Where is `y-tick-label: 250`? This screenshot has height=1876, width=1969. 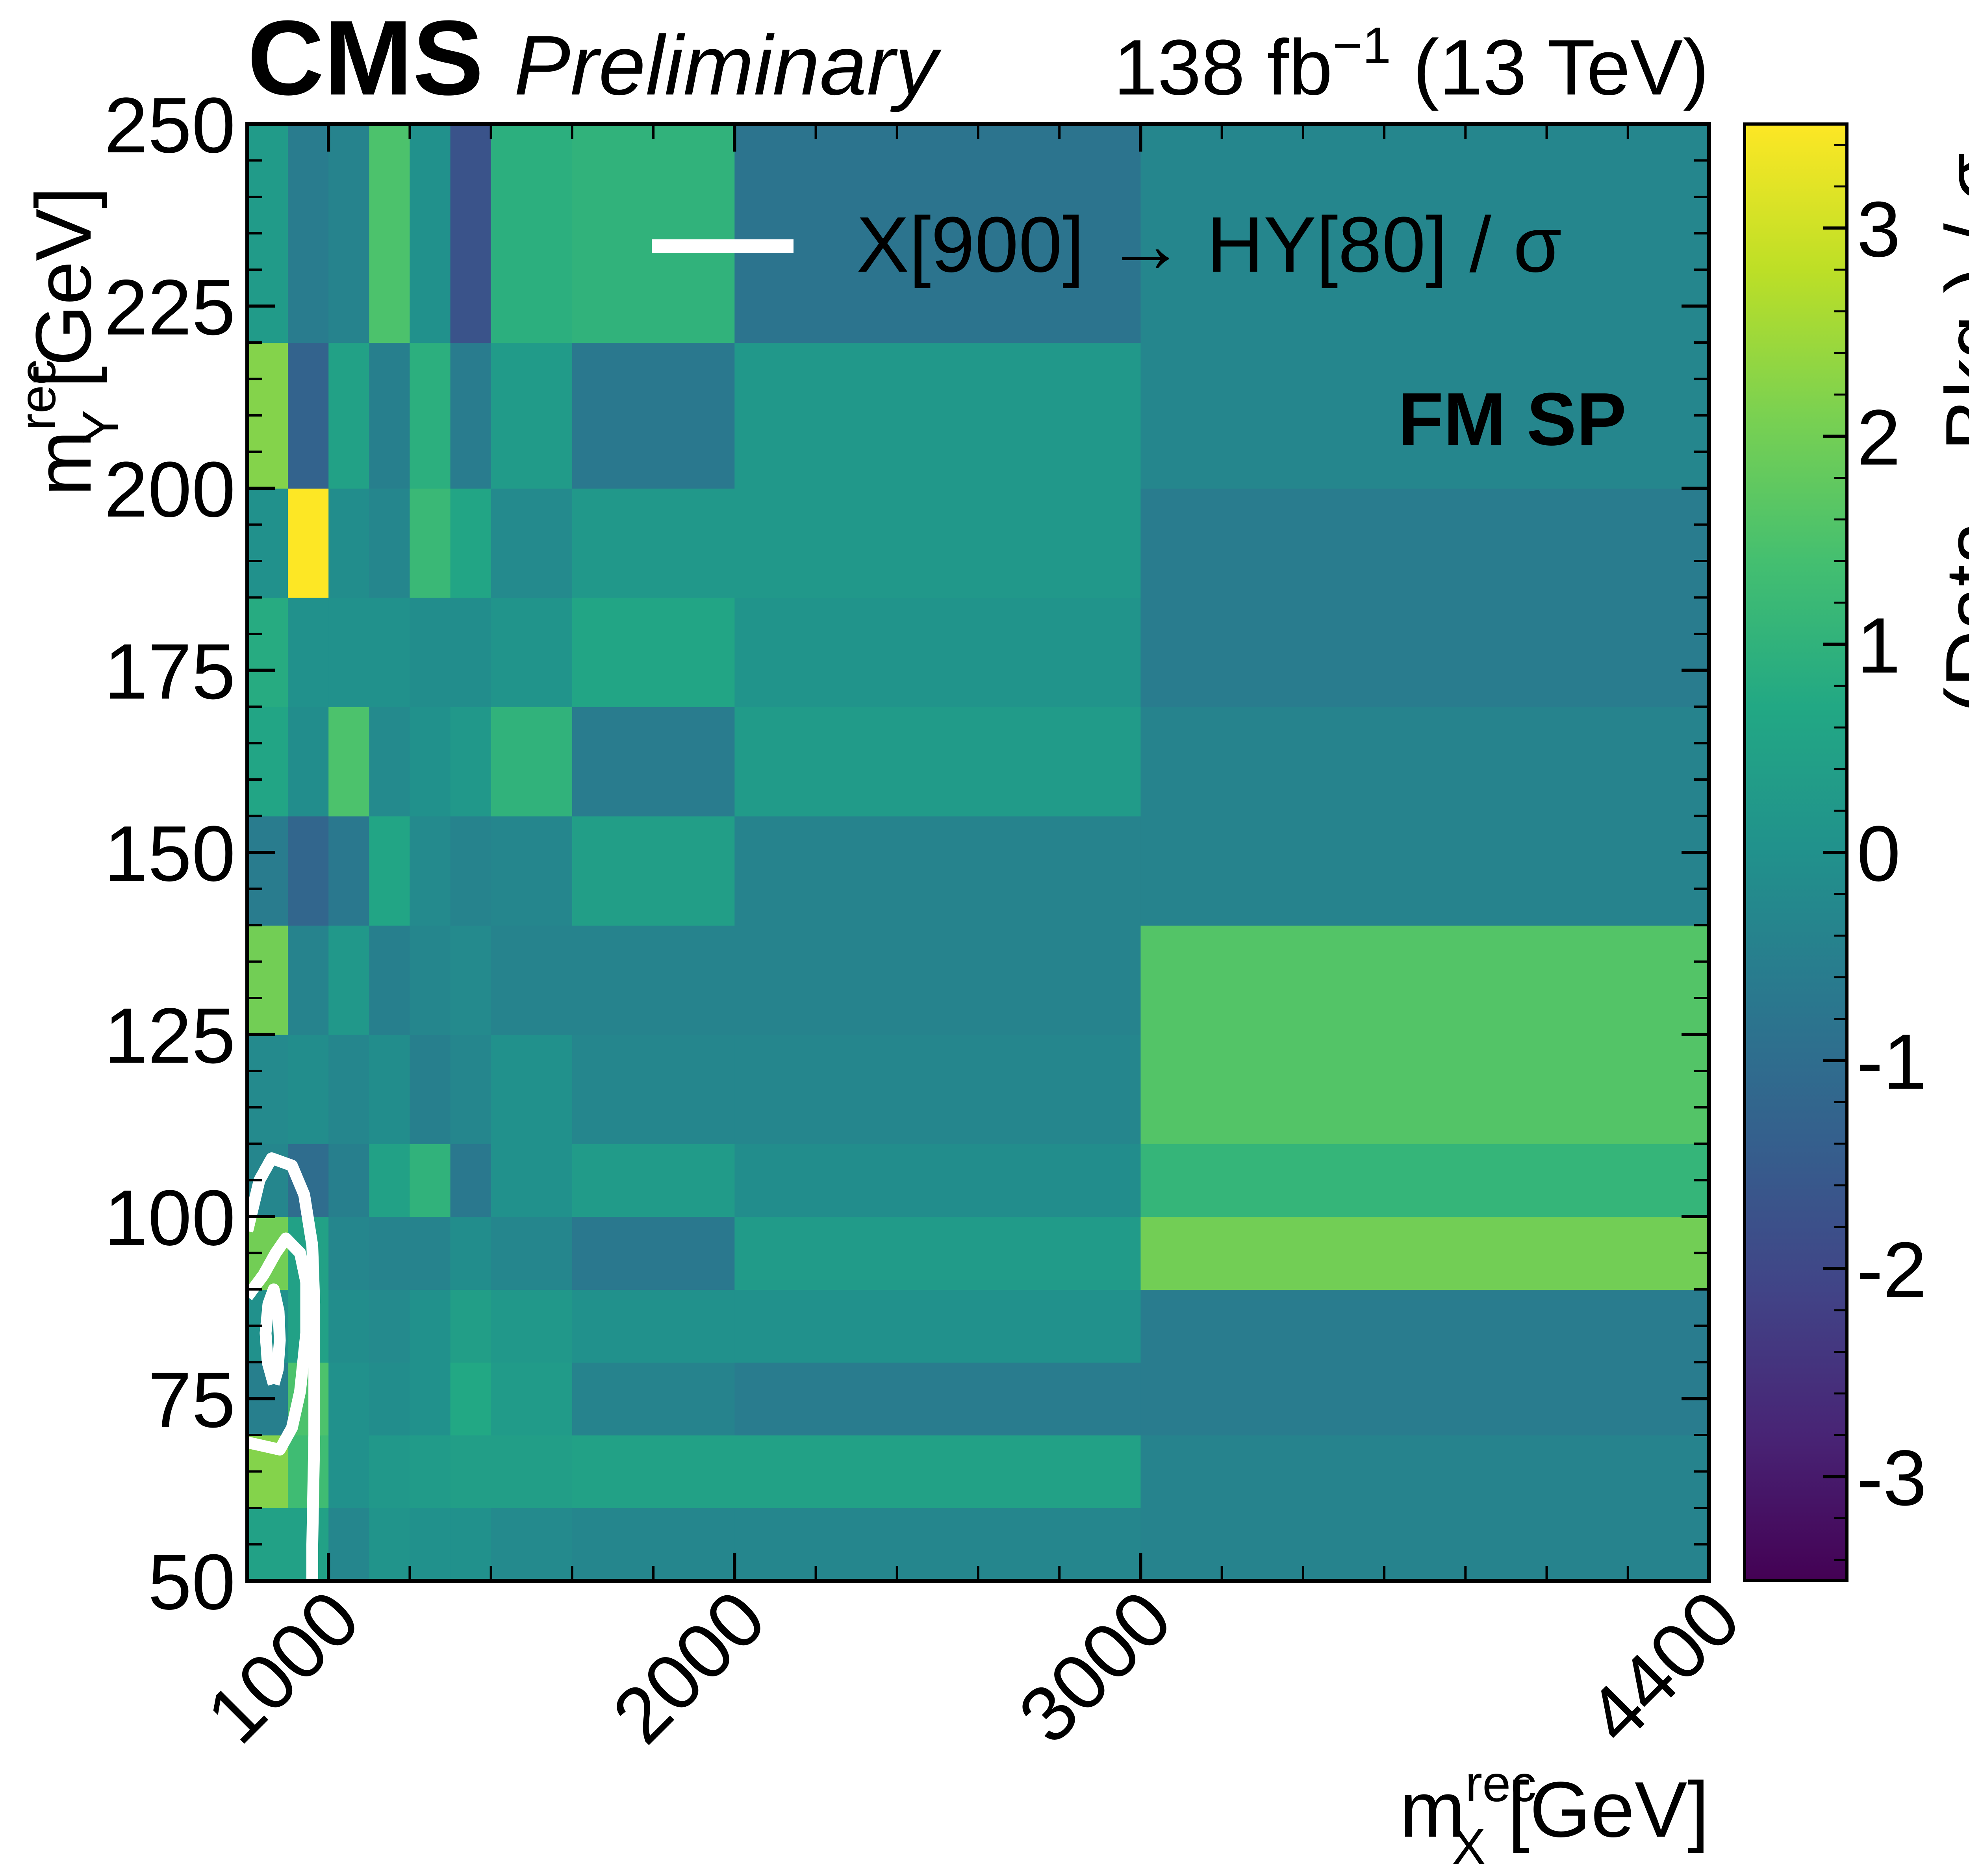
y-tick-label: 250 is located at coordinates (169, 125).